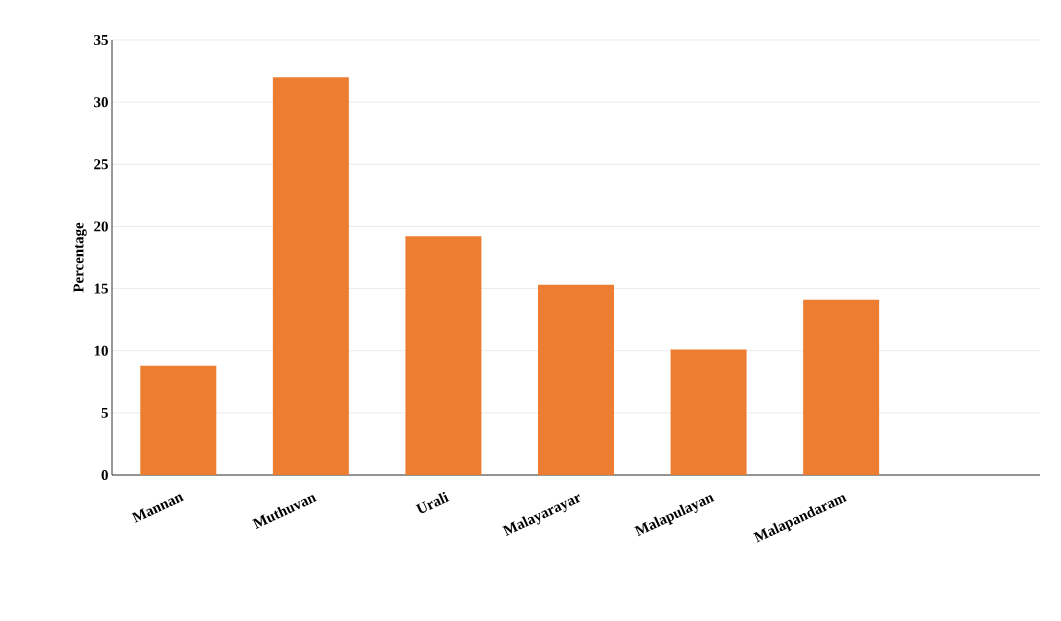 This screenshot has width=1061, height=621. I want to click on y-tick-label: 25, so click(101, 164).